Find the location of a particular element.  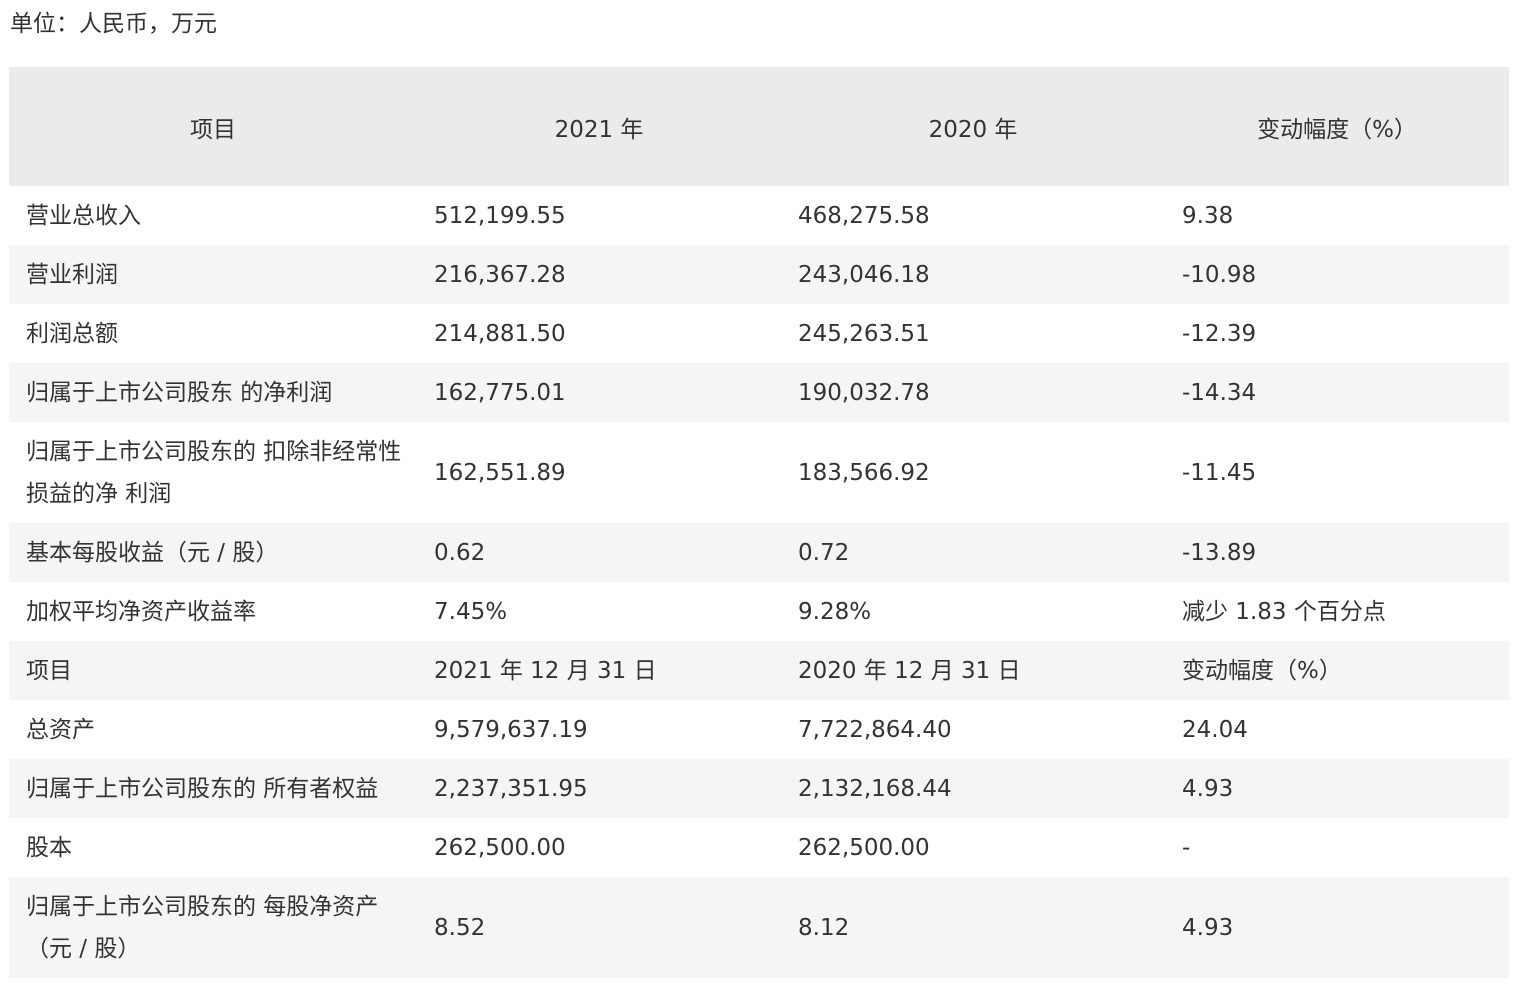

value-change: 变动幅度（%） is located at coordinates (1337, 670).